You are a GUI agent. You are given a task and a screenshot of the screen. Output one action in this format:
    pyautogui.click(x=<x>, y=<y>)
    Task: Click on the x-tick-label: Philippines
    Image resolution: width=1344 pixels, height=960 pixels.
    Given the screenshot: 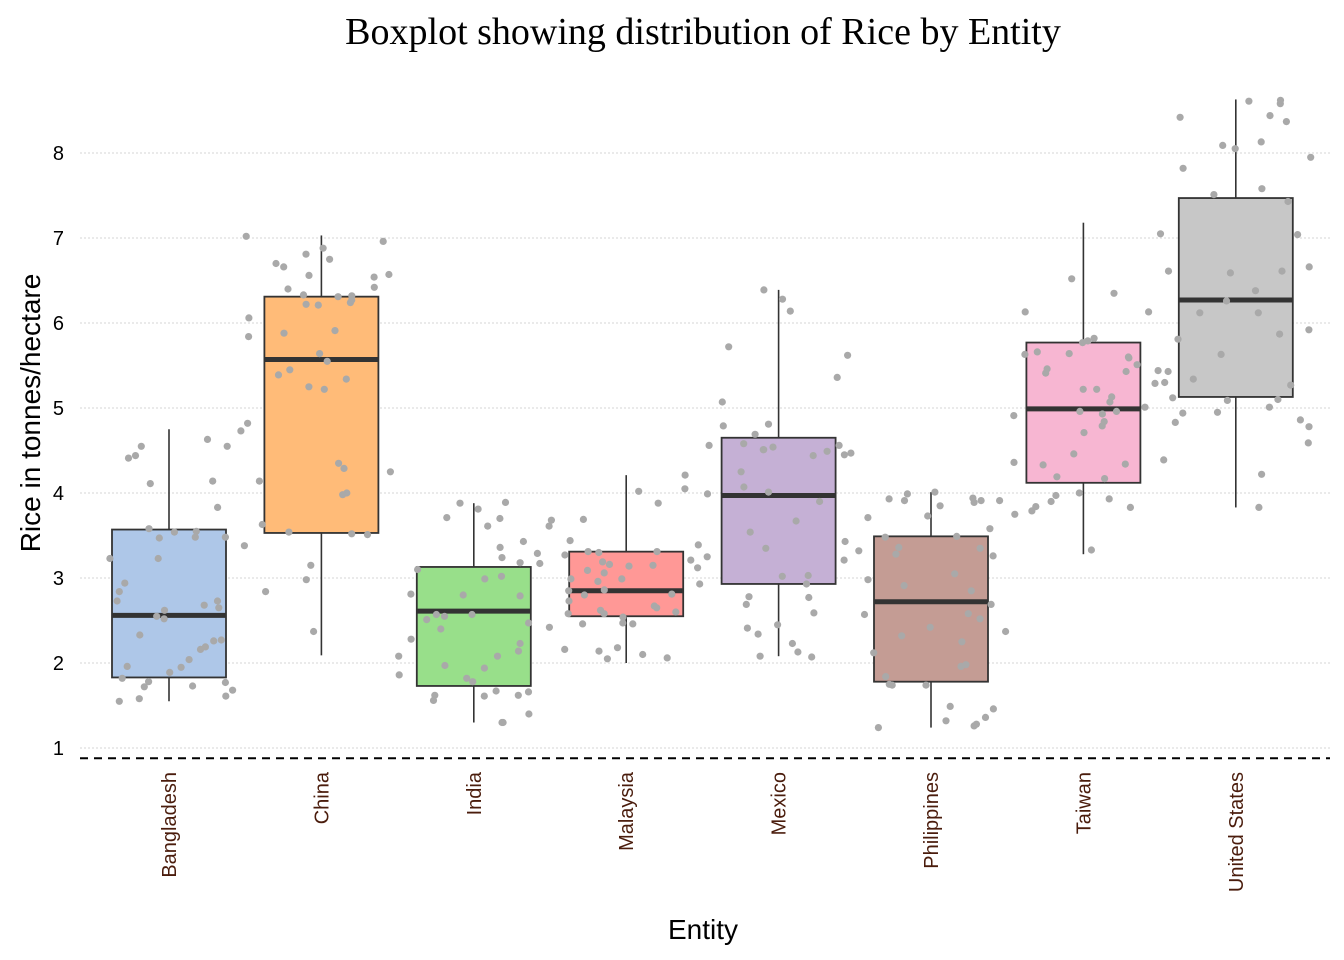 What is the action you would take?
    pyautogui.click(x=932, y=820)
    